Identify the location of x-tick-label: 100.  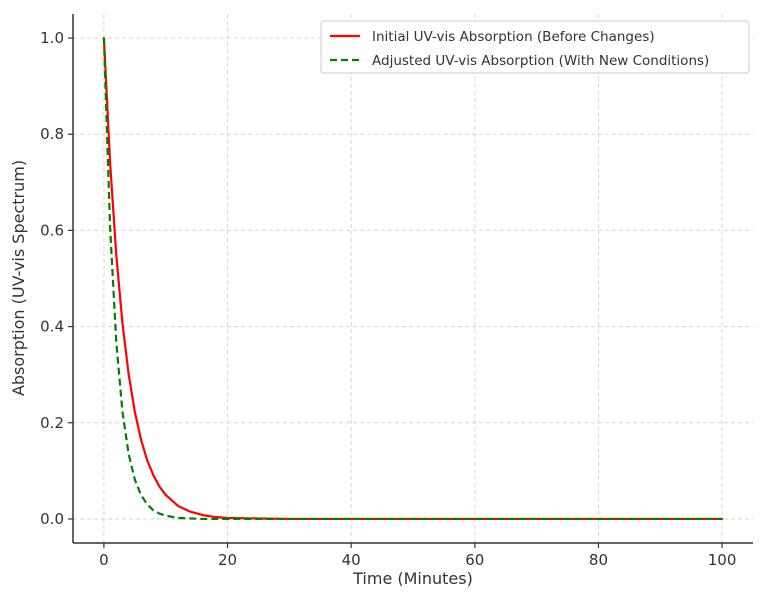
(722, 560).